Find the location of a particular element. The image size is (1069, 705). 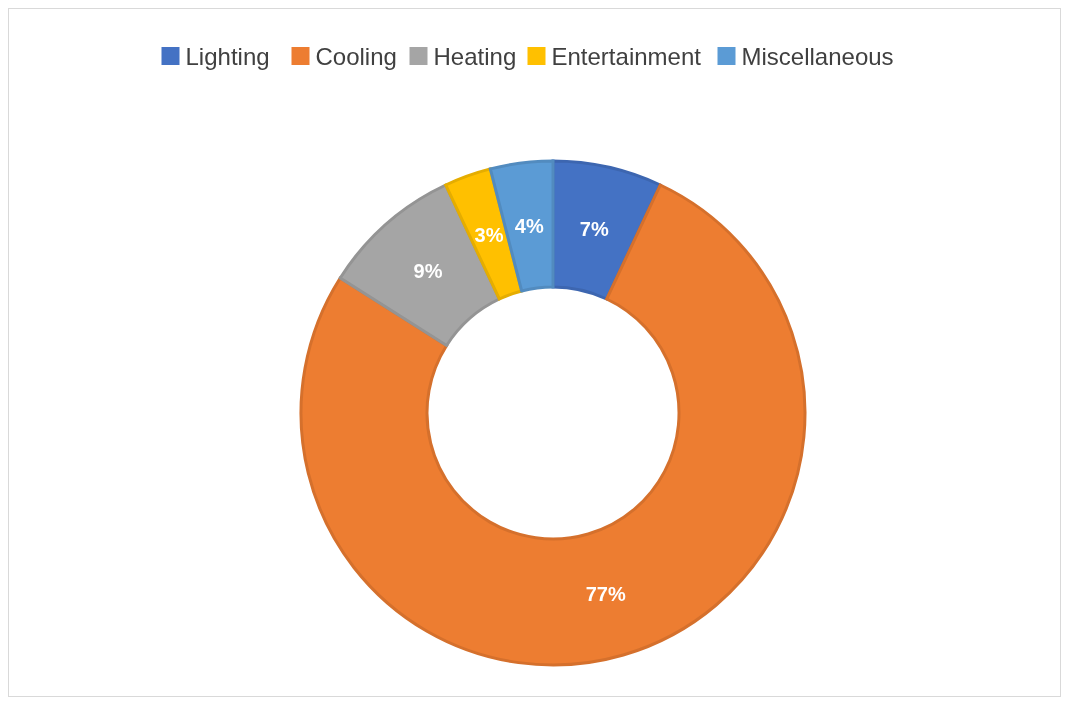

data-label: 4% is located at coordinates (529, 225).